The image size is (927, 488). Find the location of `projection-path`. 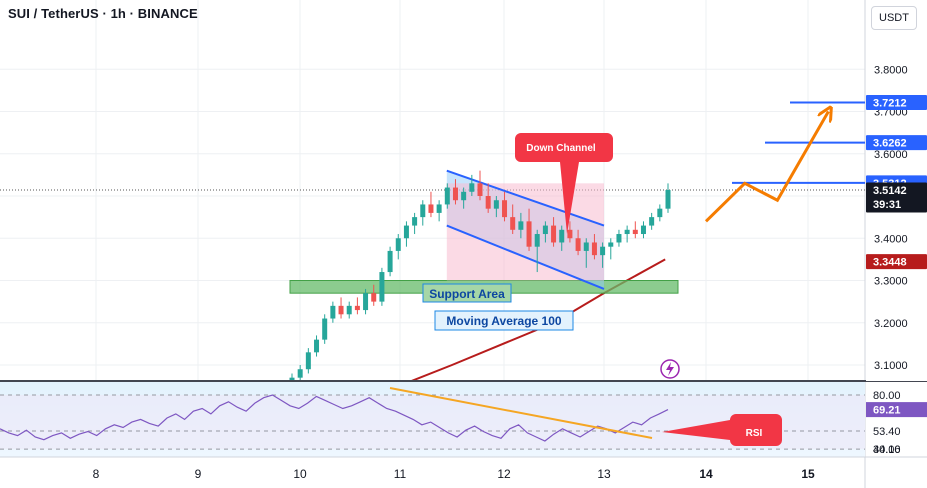

projection-path is located at coordinates (766, 167).